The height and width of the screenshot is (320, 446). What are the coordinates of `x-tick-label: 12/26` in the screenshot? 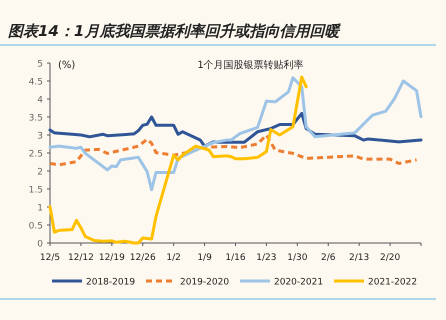 It's located at (143, 258).